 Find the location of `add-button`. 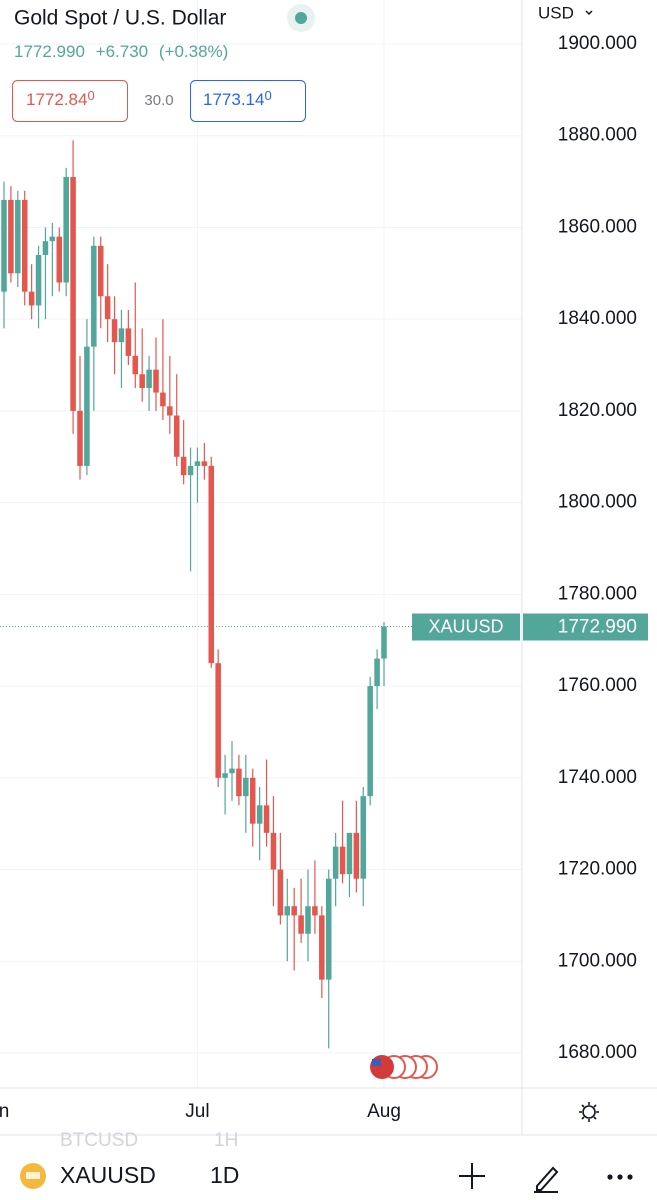

add-button is located at coordinates (472, 1176).